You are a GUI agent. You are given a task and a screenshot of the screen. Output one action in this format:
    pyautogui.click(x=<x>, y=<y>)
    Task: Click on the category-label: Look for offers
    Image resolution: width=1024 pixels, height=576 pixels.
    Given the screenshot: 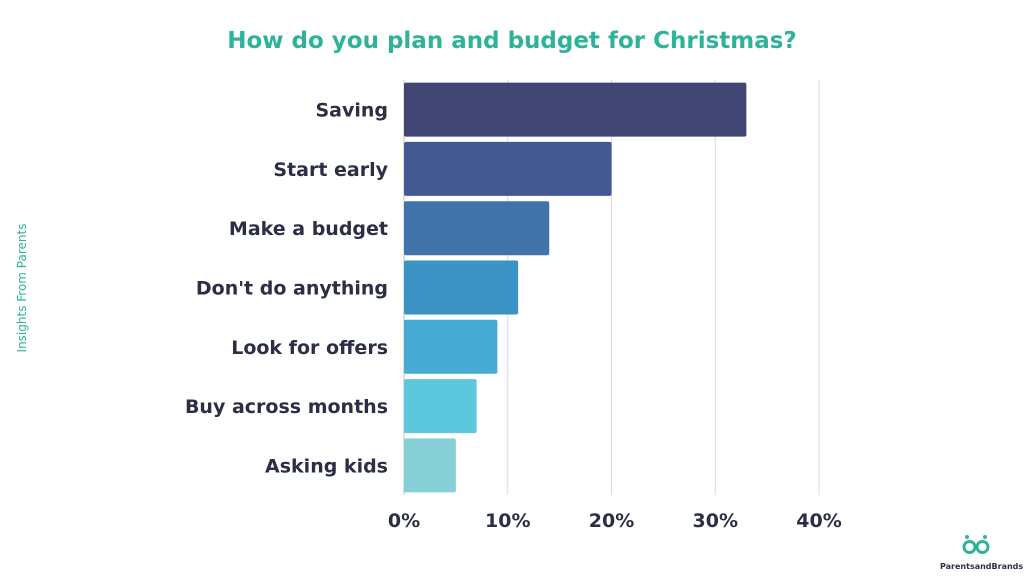 What is the action you would take?
    pyautogui.click(x=309, y=348)
    